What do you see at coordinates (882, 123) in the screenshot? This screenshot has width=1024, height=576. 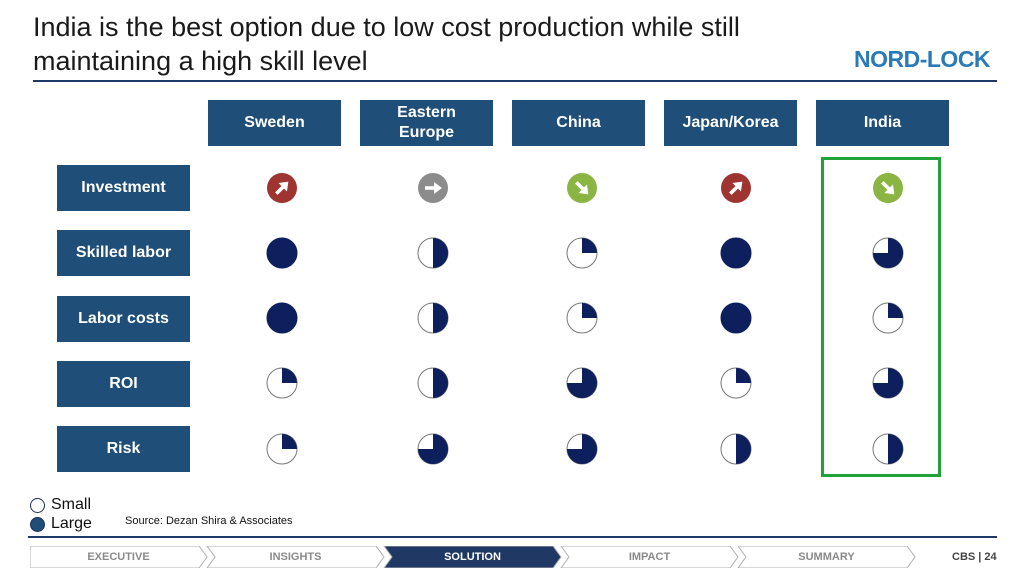 I see `column-header-india: India` at bounding box center [882, 123].